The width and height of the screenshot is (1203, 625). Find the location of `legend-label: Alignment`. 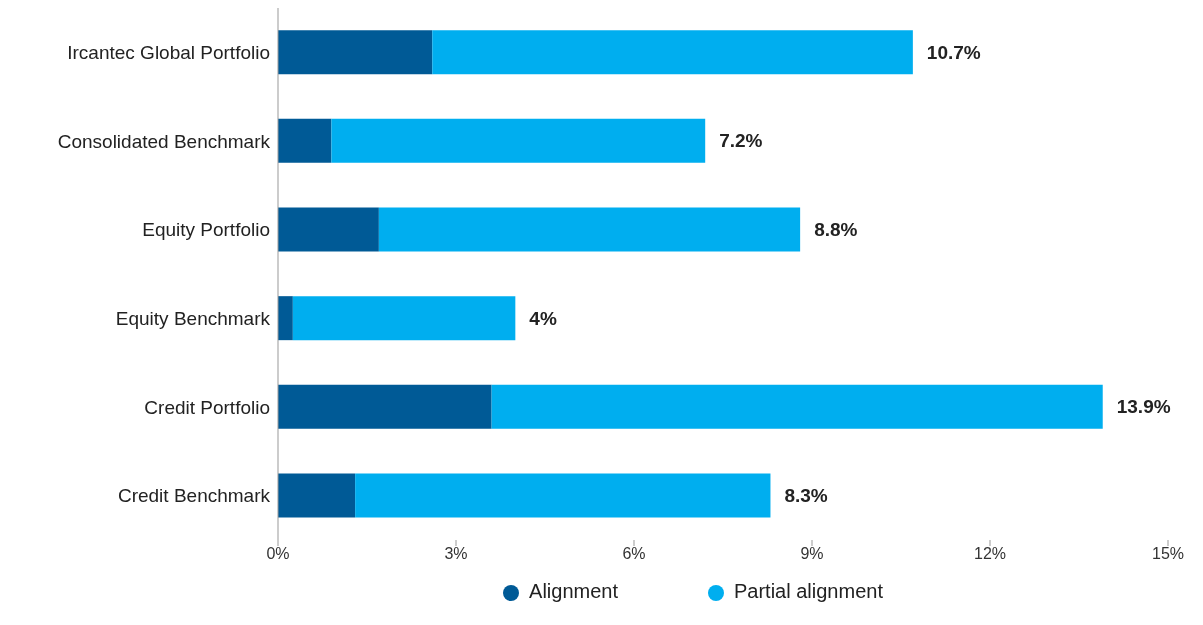

legend-label: Alignment is located at coordinates (573, 591).